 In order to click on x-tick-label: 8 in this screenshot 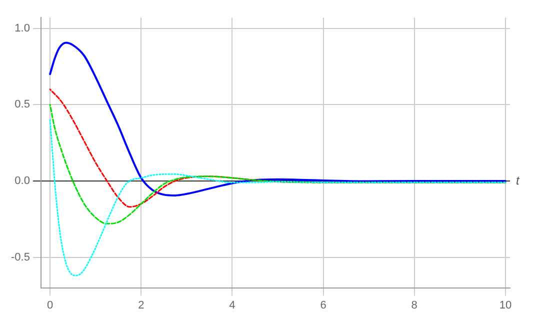, I will do `click(414, 305)`.